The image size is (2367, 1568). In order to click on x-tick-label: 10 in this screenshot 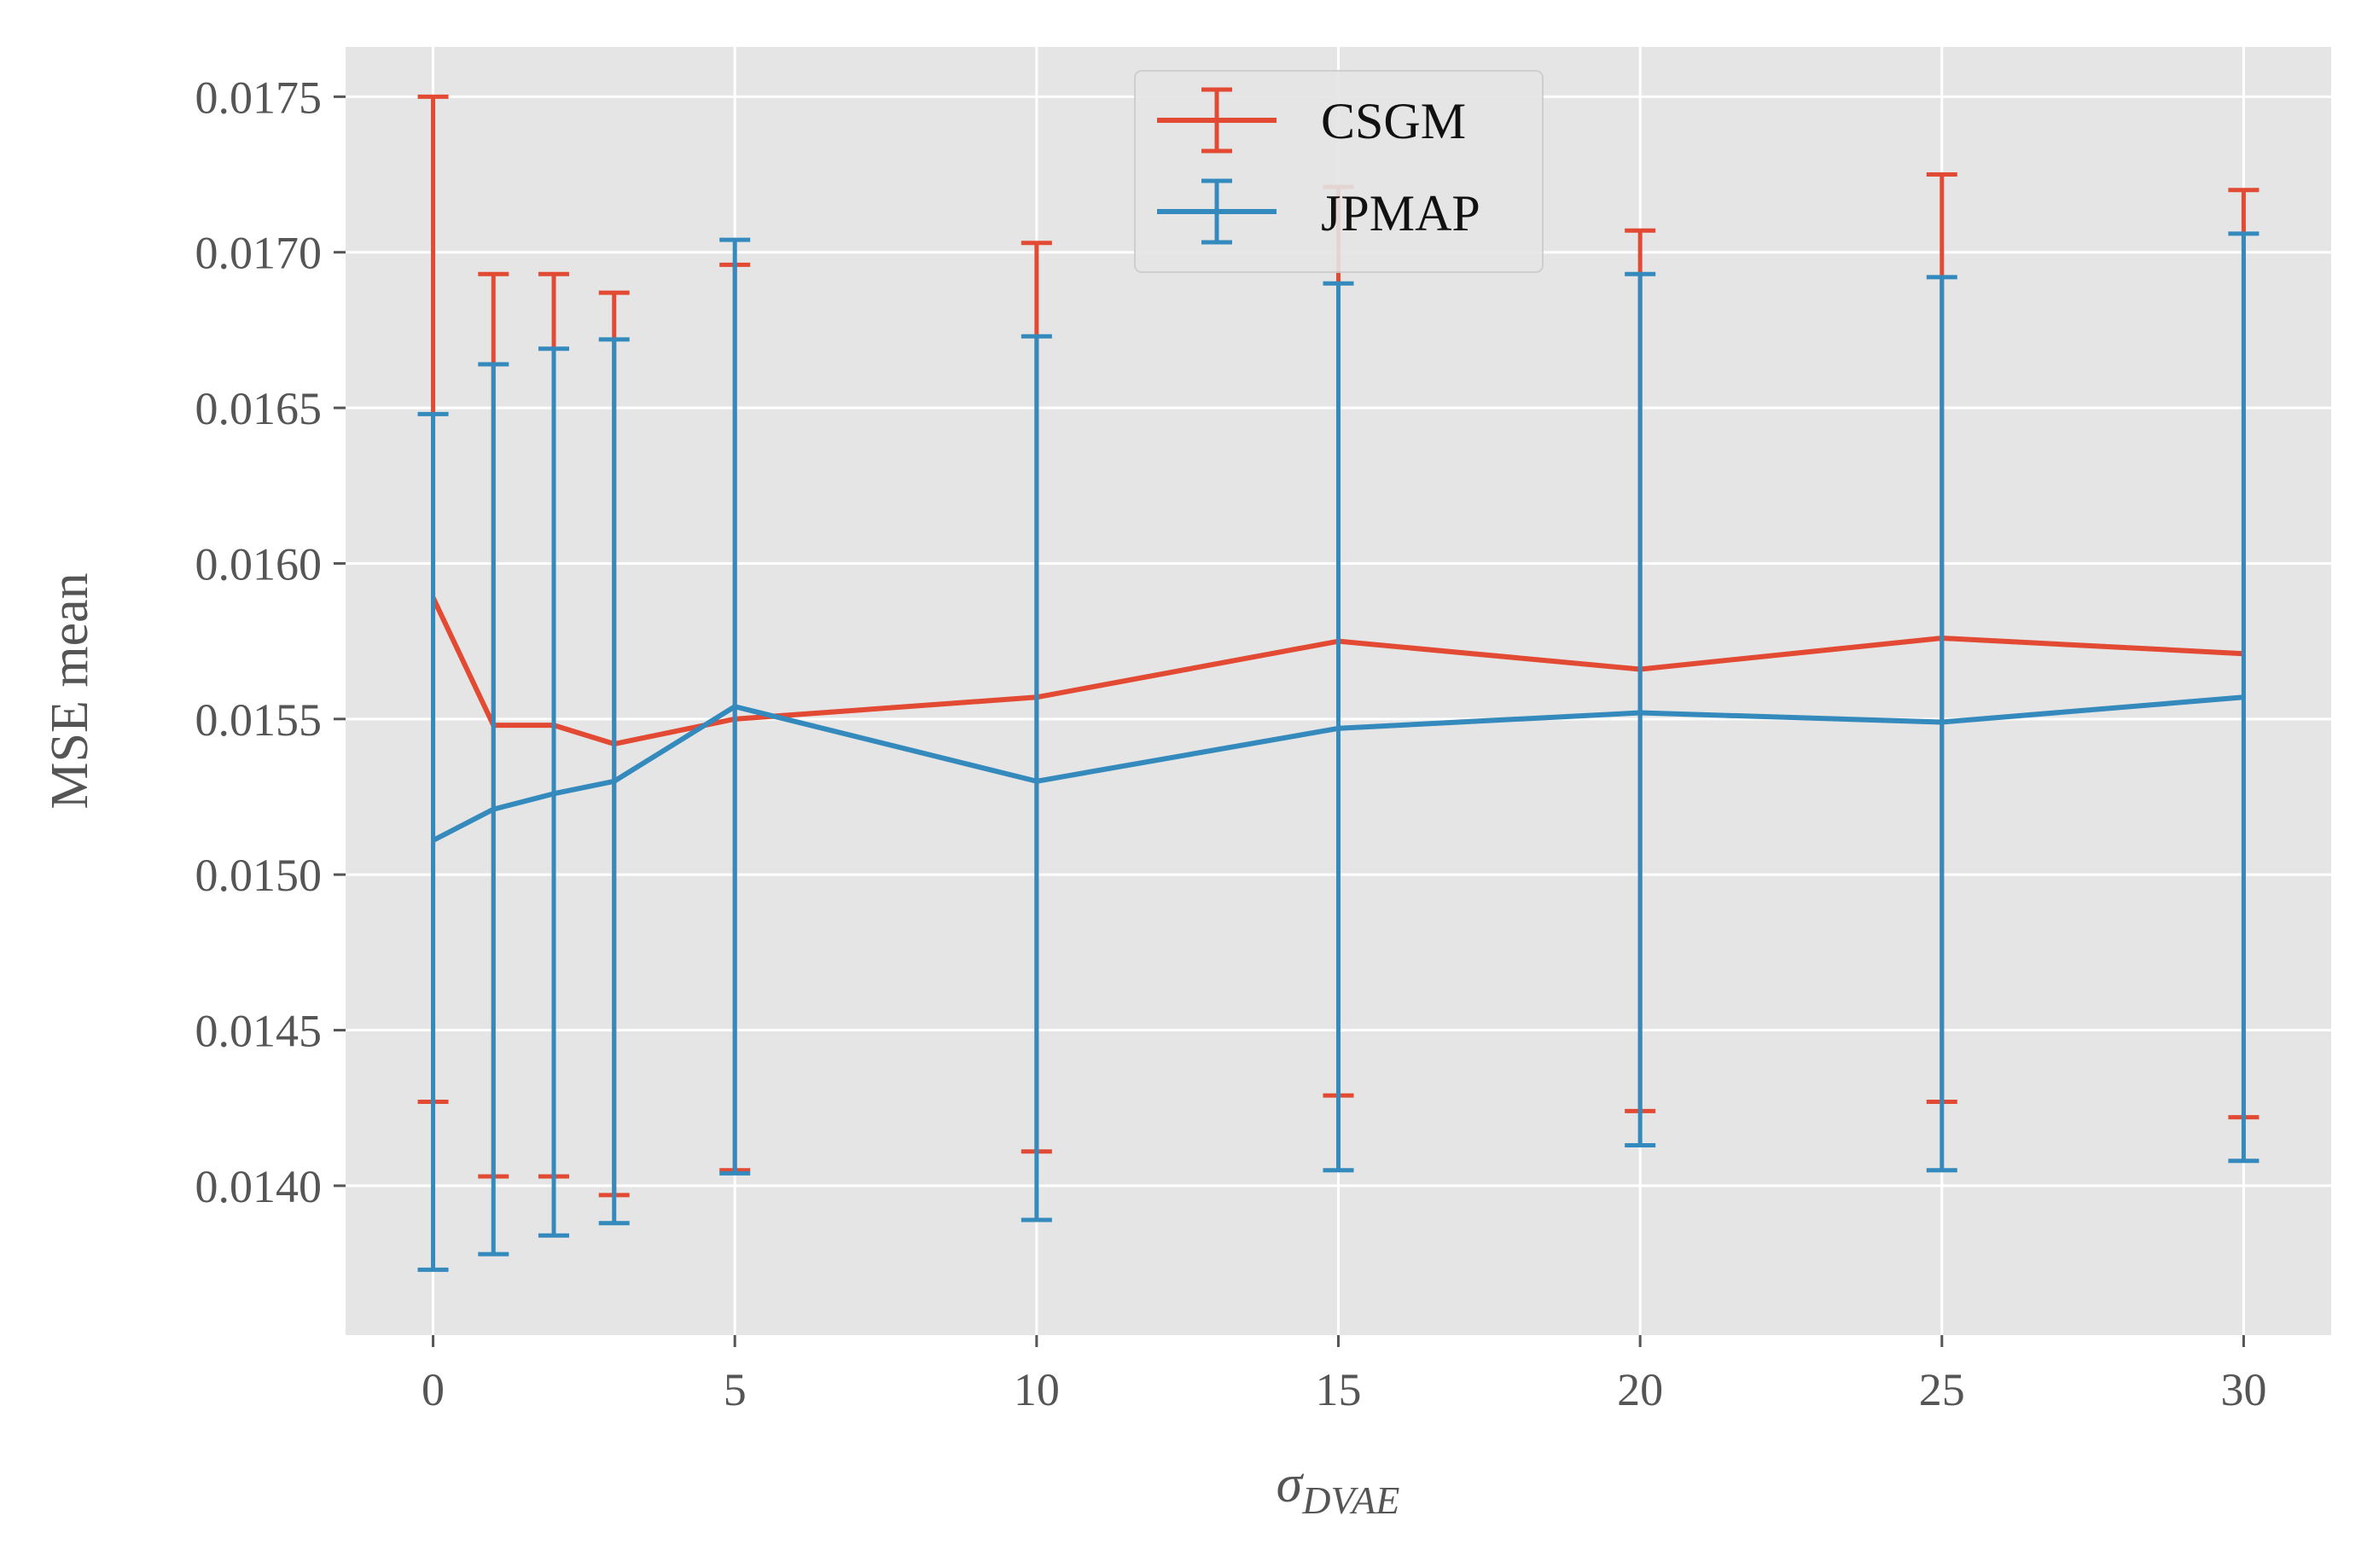, I will do `click(1037, 1389)`.